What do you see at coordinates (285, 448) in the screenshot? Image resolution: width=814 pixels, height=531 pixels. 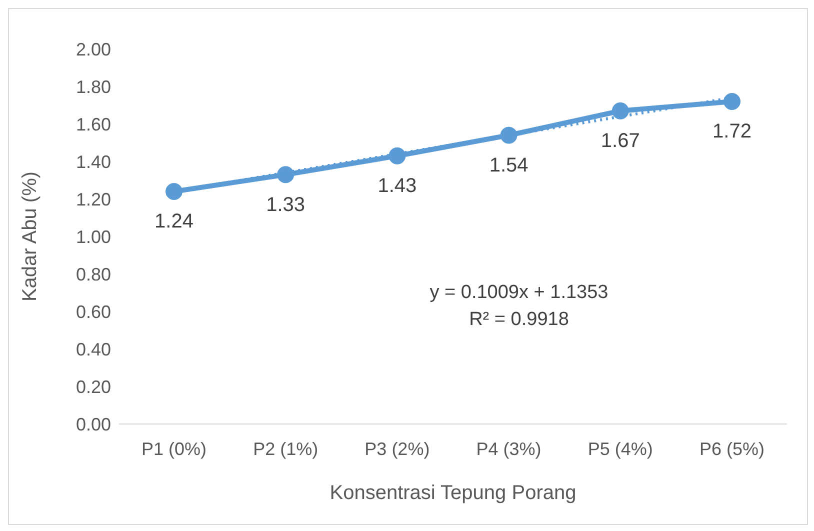 I see `x-tick-label: P2 (1%)` at bounding box center [285, 448].